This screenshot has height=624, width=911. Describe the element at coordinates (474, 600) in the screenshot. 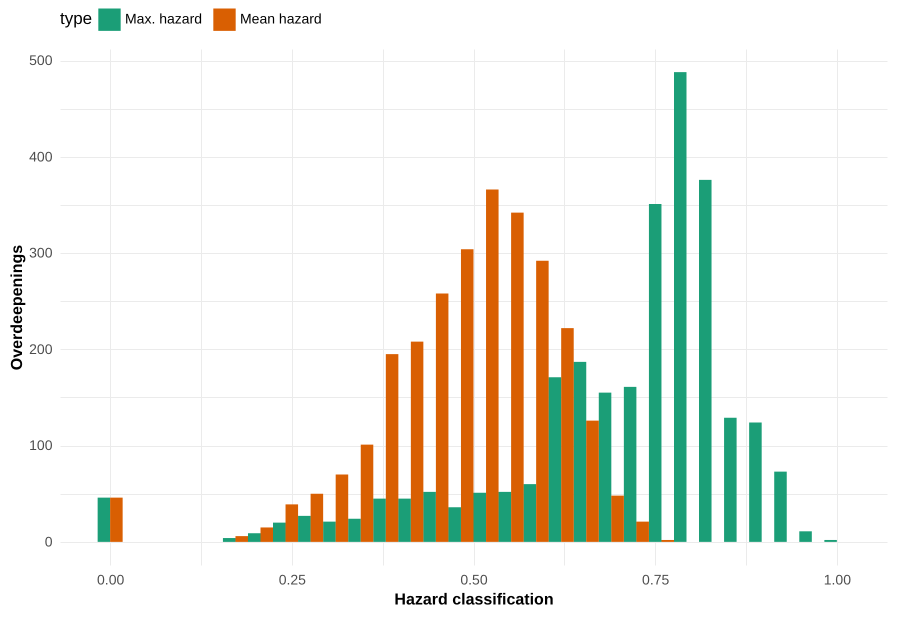

I see `x-axis-title: Hazard classification` at that location.